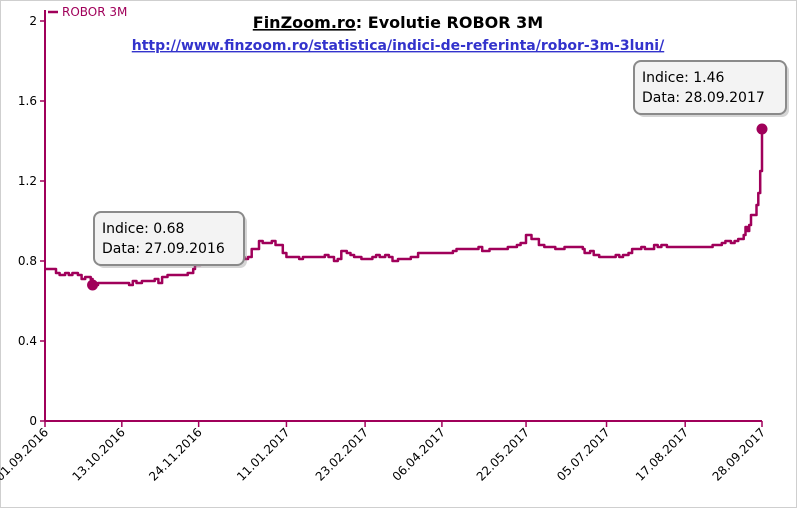 Image resolution: width=797 pixels, height=508 pixels. What do you see at coordinates (163, 249) in the screenshot?
I see `tooltip-line-date: Data: 27.09.2016` at bounding box center [163, 249].